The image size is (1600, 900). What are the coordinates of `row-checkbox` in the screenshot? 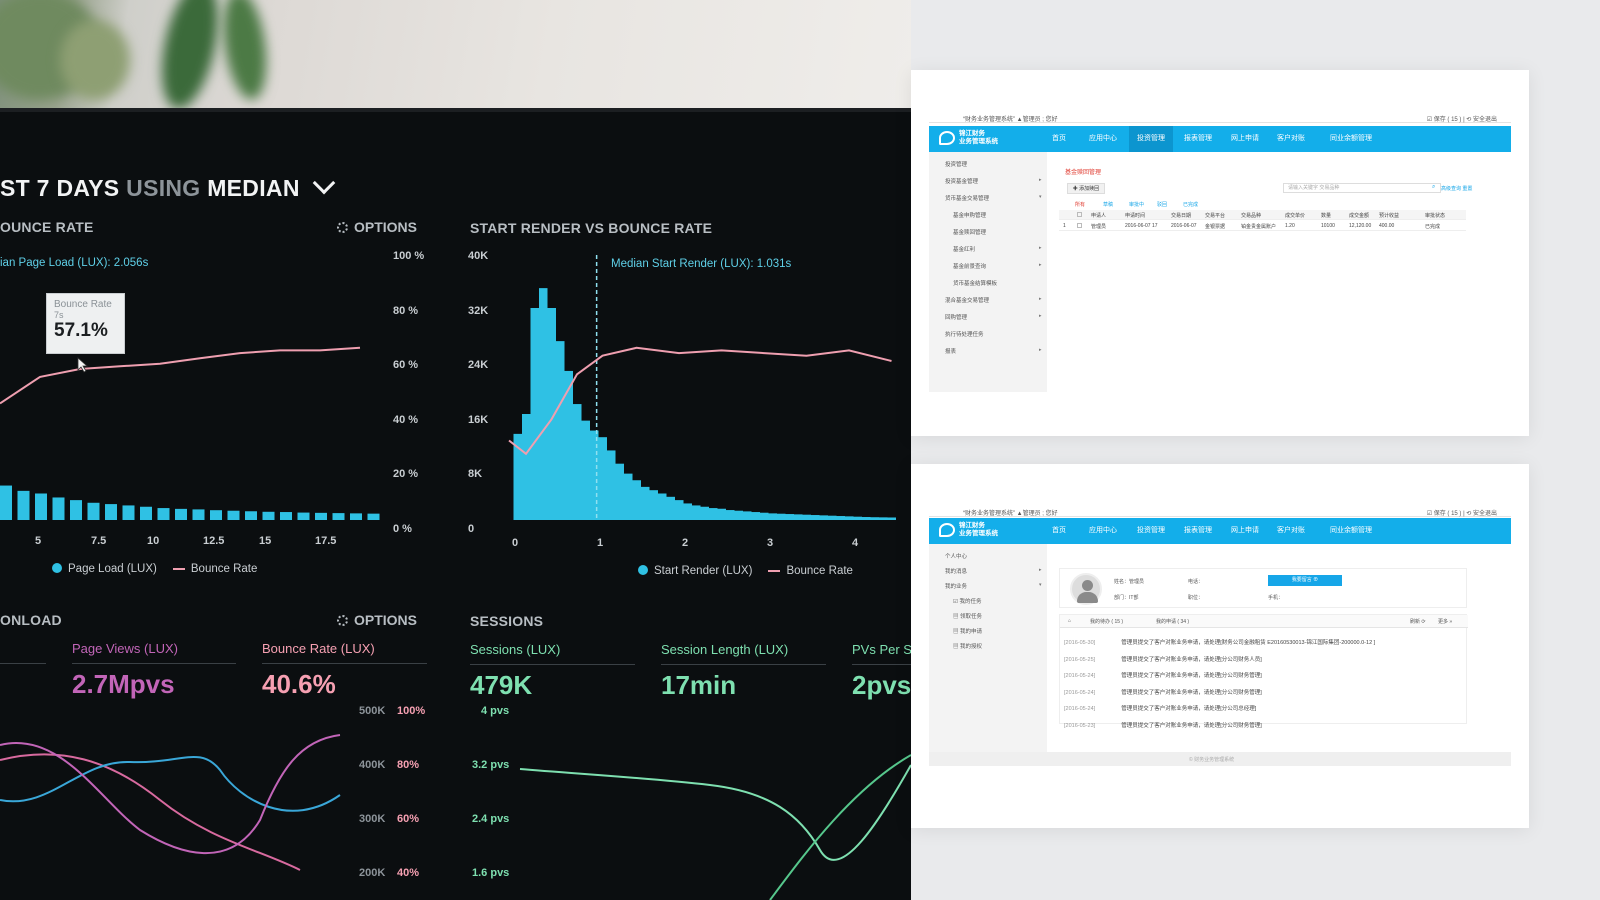 It's located at (1079, 225).